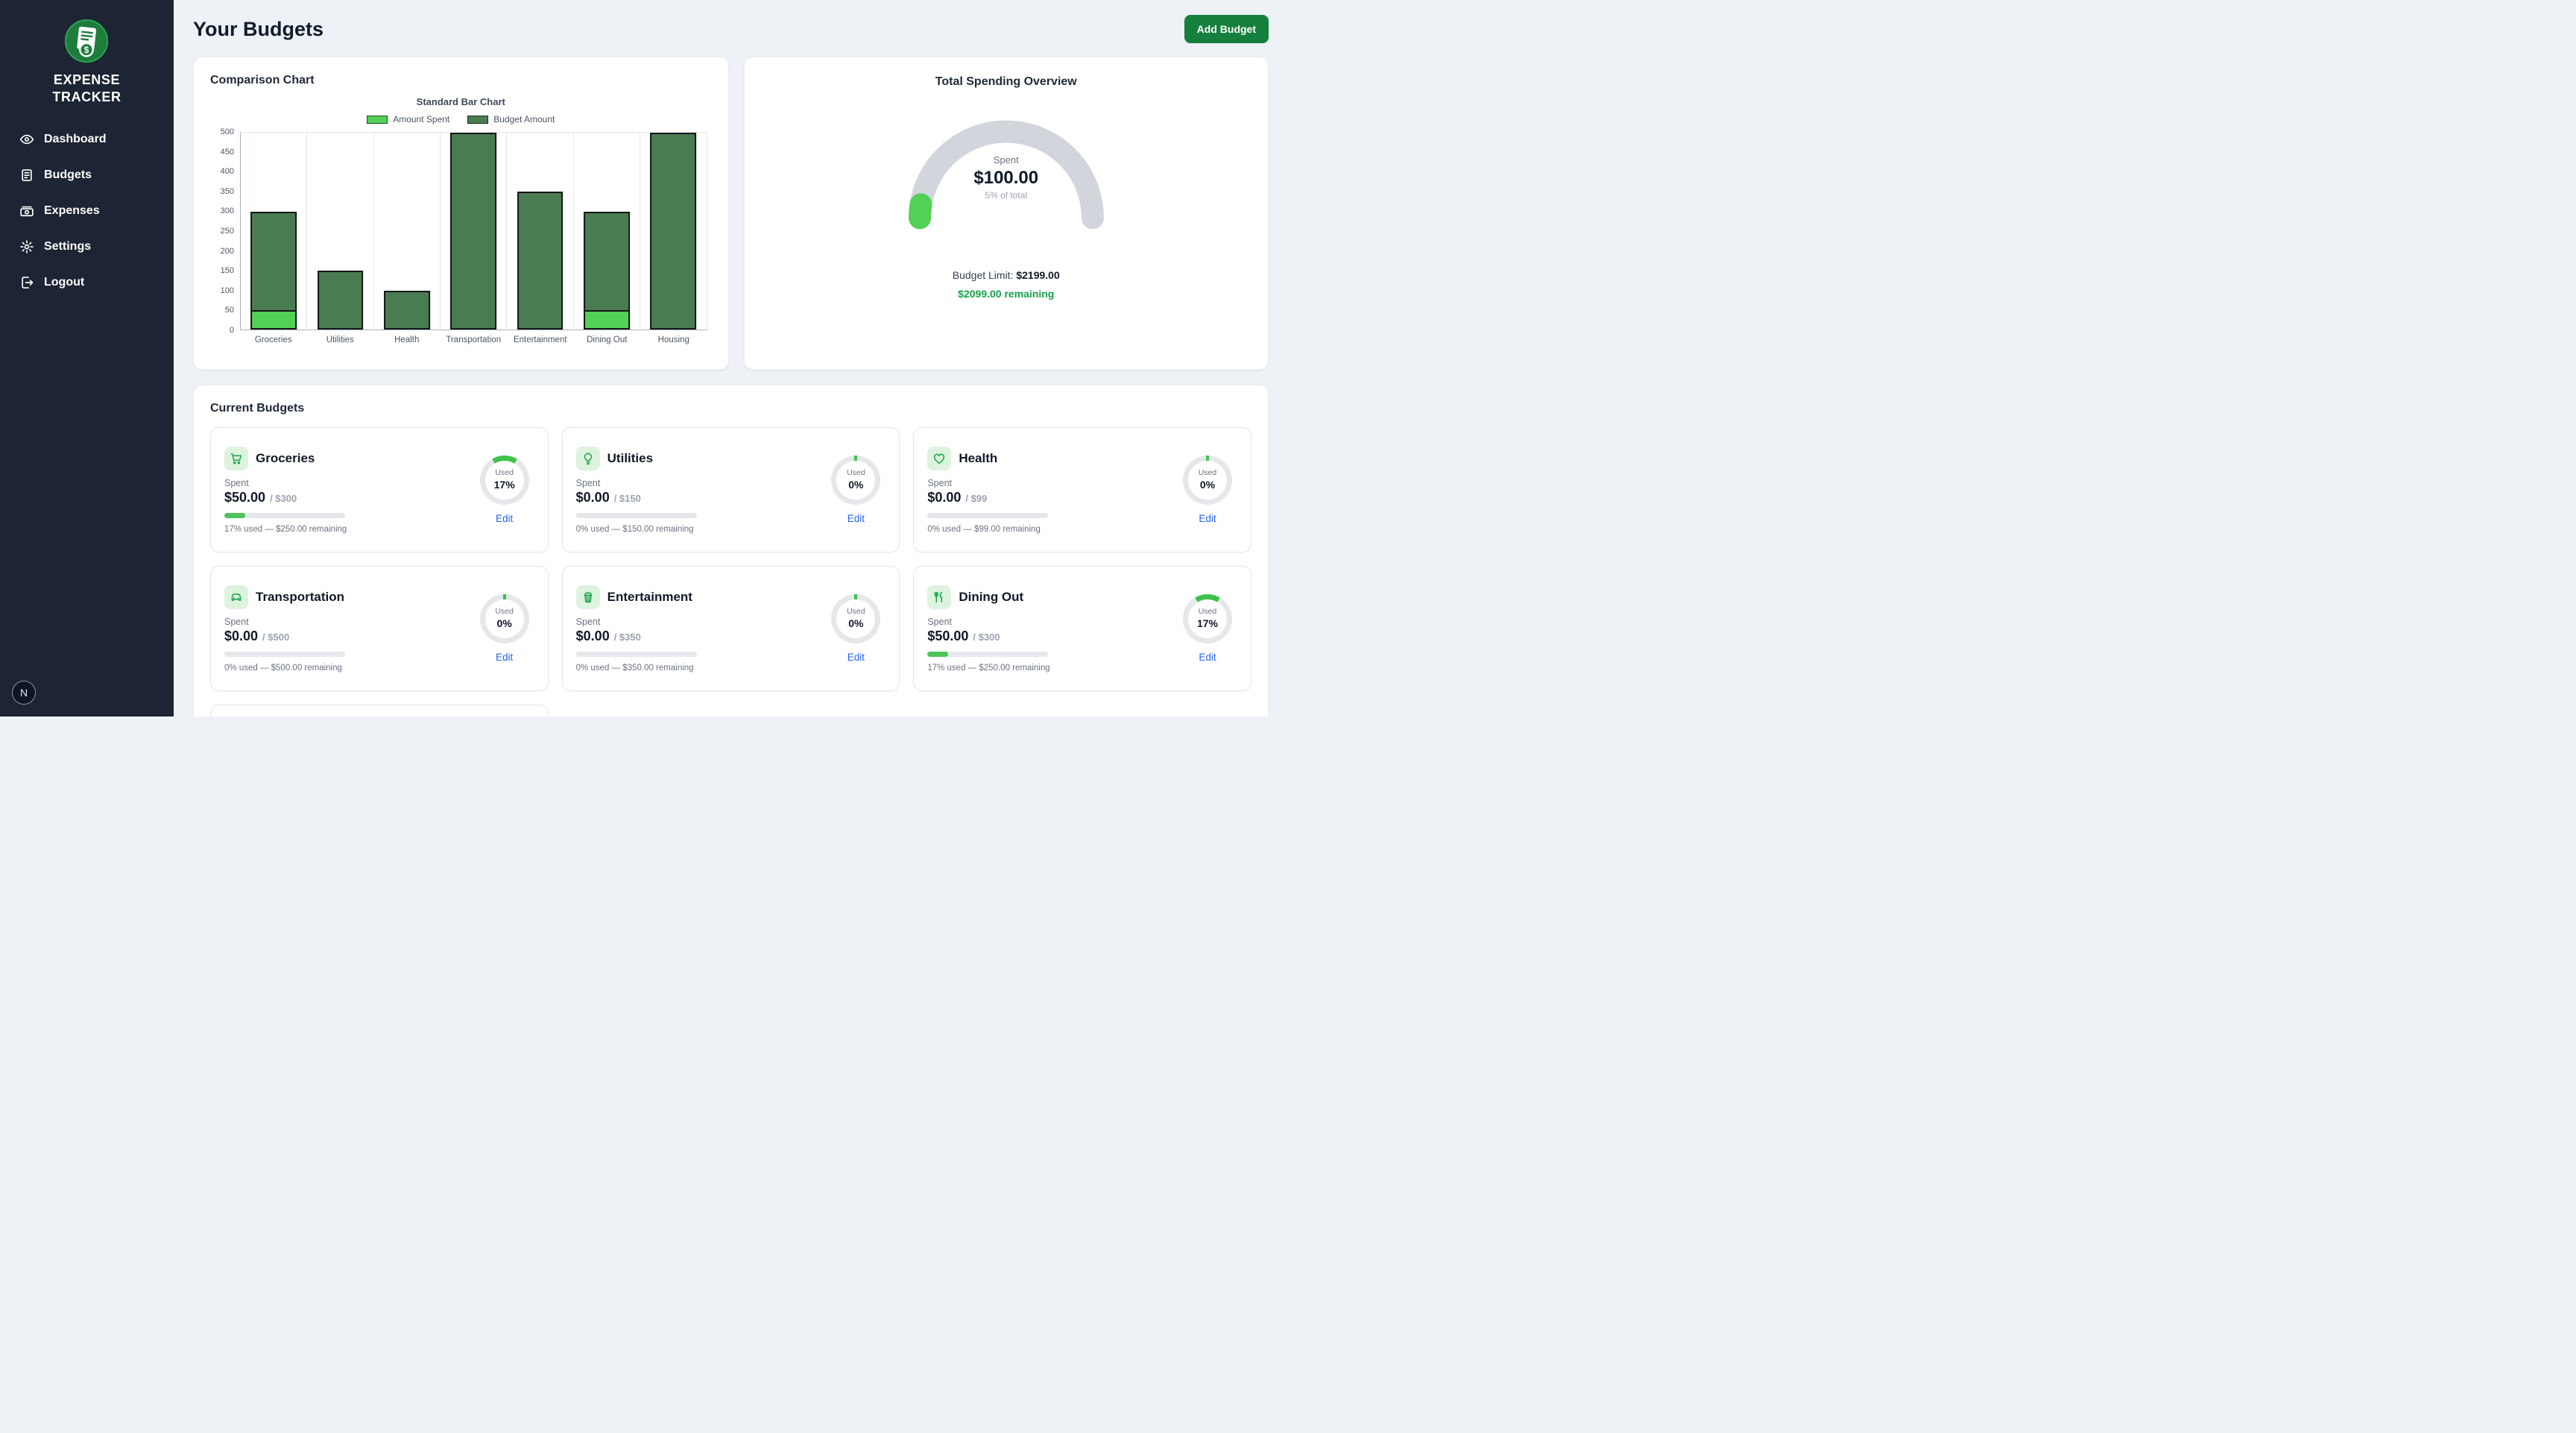 Image resolution: width=2576 pixels, height=1433 pixels. What do you see at coordinates (379, 710) in the screenshot?
I see `budget-card-partial` at bounding box center [379, 710].